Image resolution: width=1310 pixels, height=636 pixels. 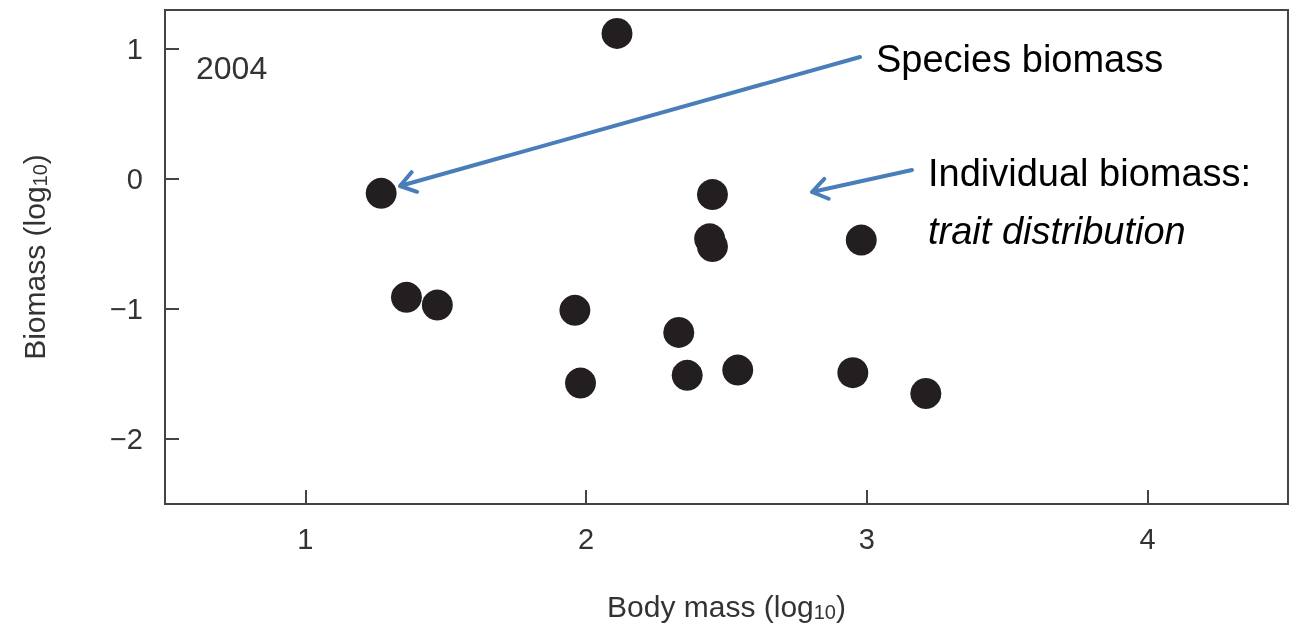 I want to click on annotation: trait distribution, so click(x=1057, y=231).